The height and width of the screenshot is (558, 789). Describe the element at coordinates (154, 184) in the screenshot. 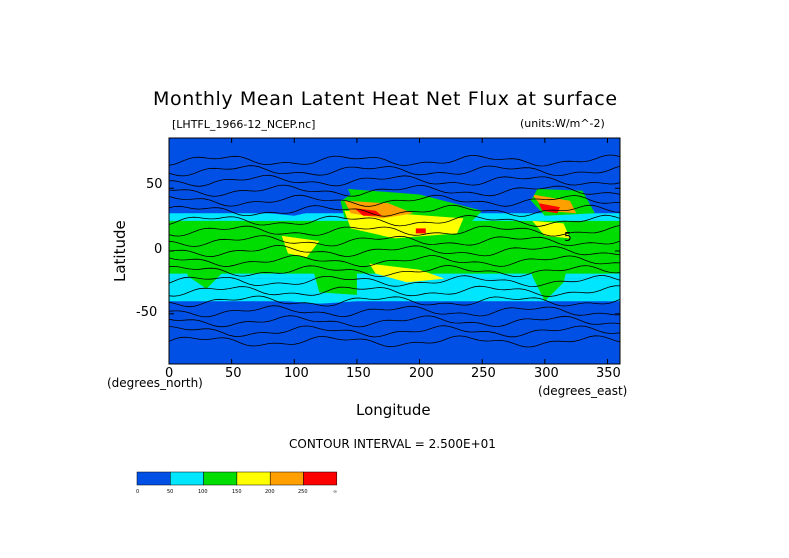

I see `y-tick-label: 50` at that location.